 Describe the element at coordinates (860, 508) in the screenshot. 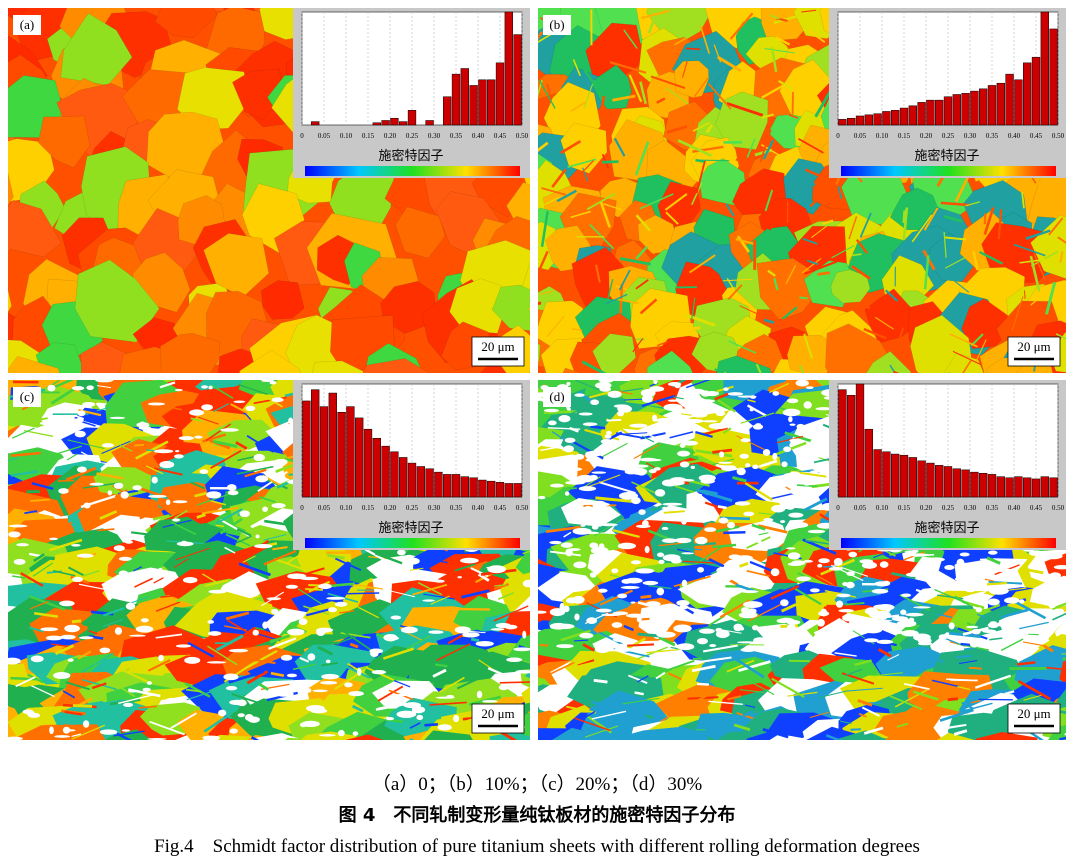

I see `x-tick-label: 0.05` at that location.